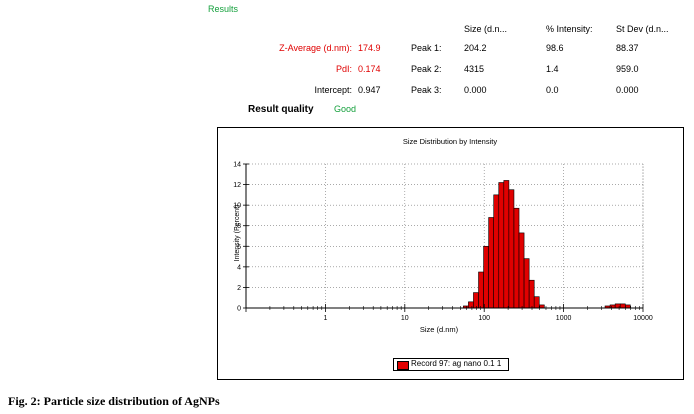 This screenshot has width=694, height=414. I want to click on y-tick-label: 6, so click(239, 247).